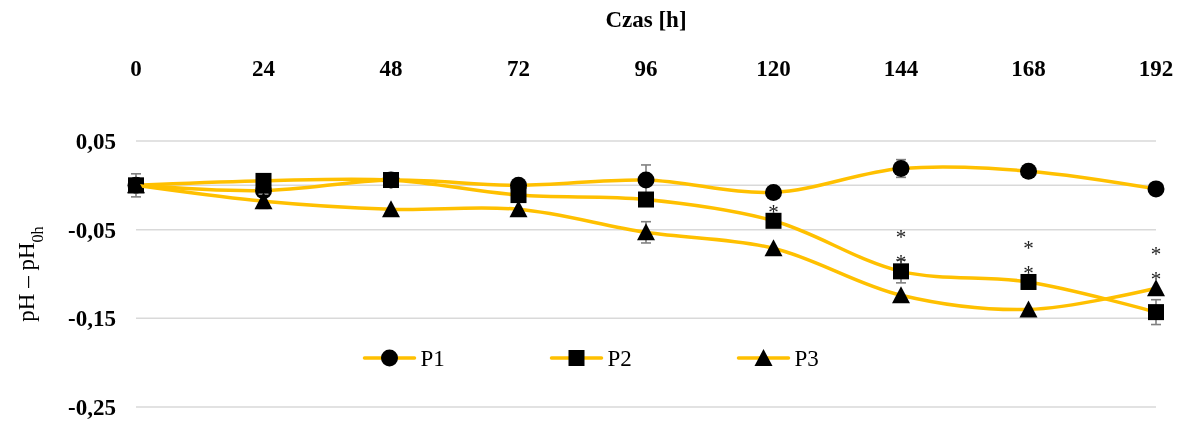 The width and height of the screenshot is (1179, 421). Describe the element at coordinates (646, 19) in the screenshot. I see `x-axis-title: Czas [h]` at that location.